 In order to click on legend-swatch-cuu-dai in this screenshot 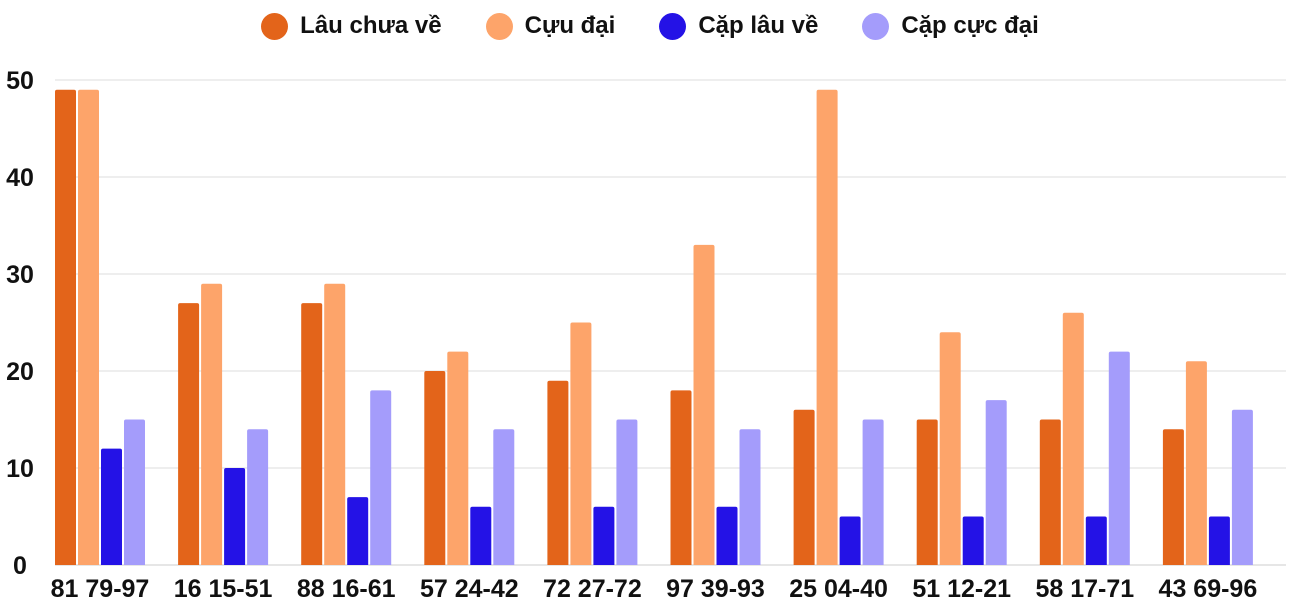, I will do `click(499, 26)`.